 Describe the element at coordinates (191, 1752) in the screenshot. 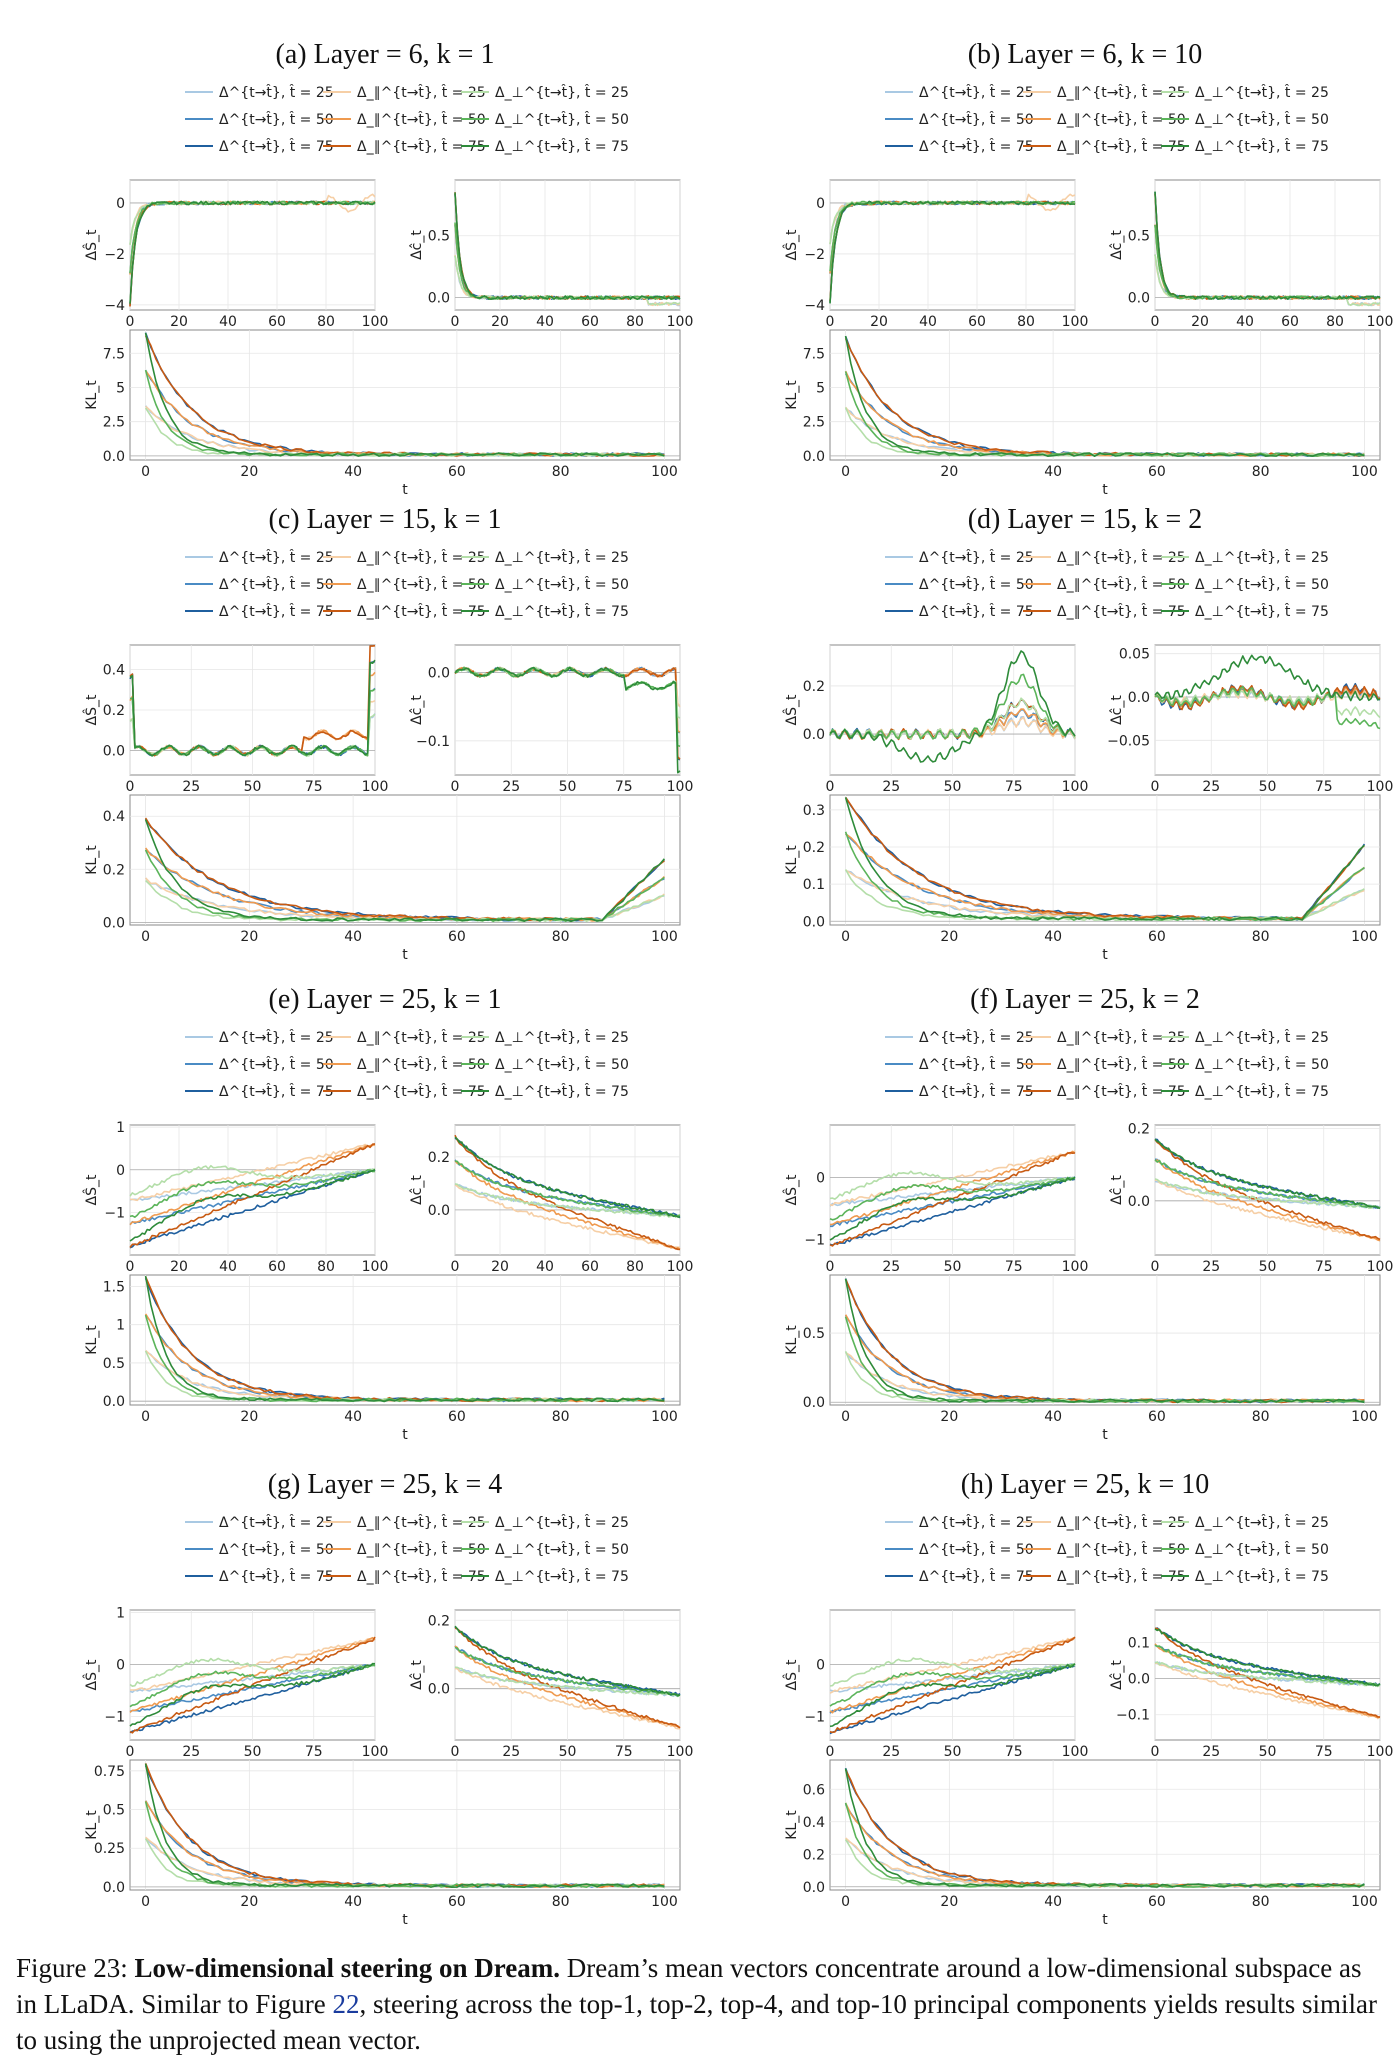

I see `x-tick-label: 25` at that location.